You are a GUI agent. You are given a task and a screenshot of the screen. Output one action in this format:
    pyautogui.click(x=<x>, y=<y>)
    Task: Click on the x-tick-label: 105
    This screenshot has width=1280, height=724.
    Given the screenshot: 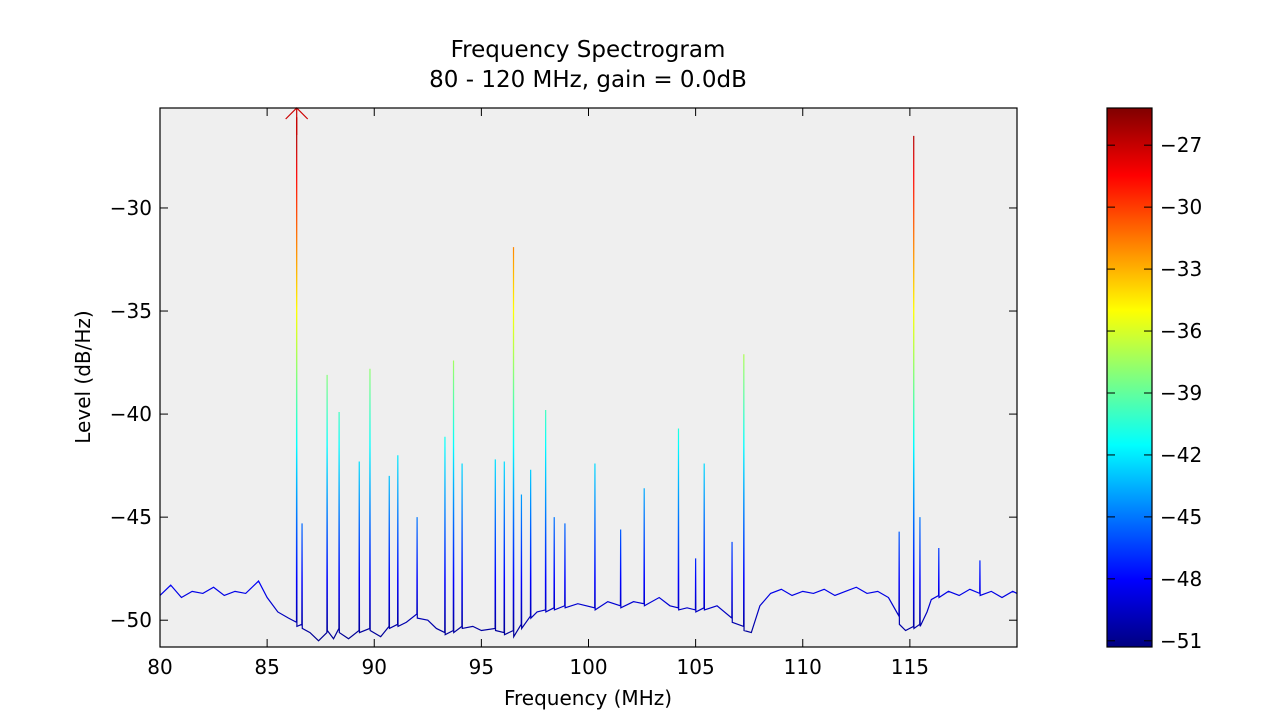 What is the action you would take?
    pyautogui.click(x=696, y=667)
    